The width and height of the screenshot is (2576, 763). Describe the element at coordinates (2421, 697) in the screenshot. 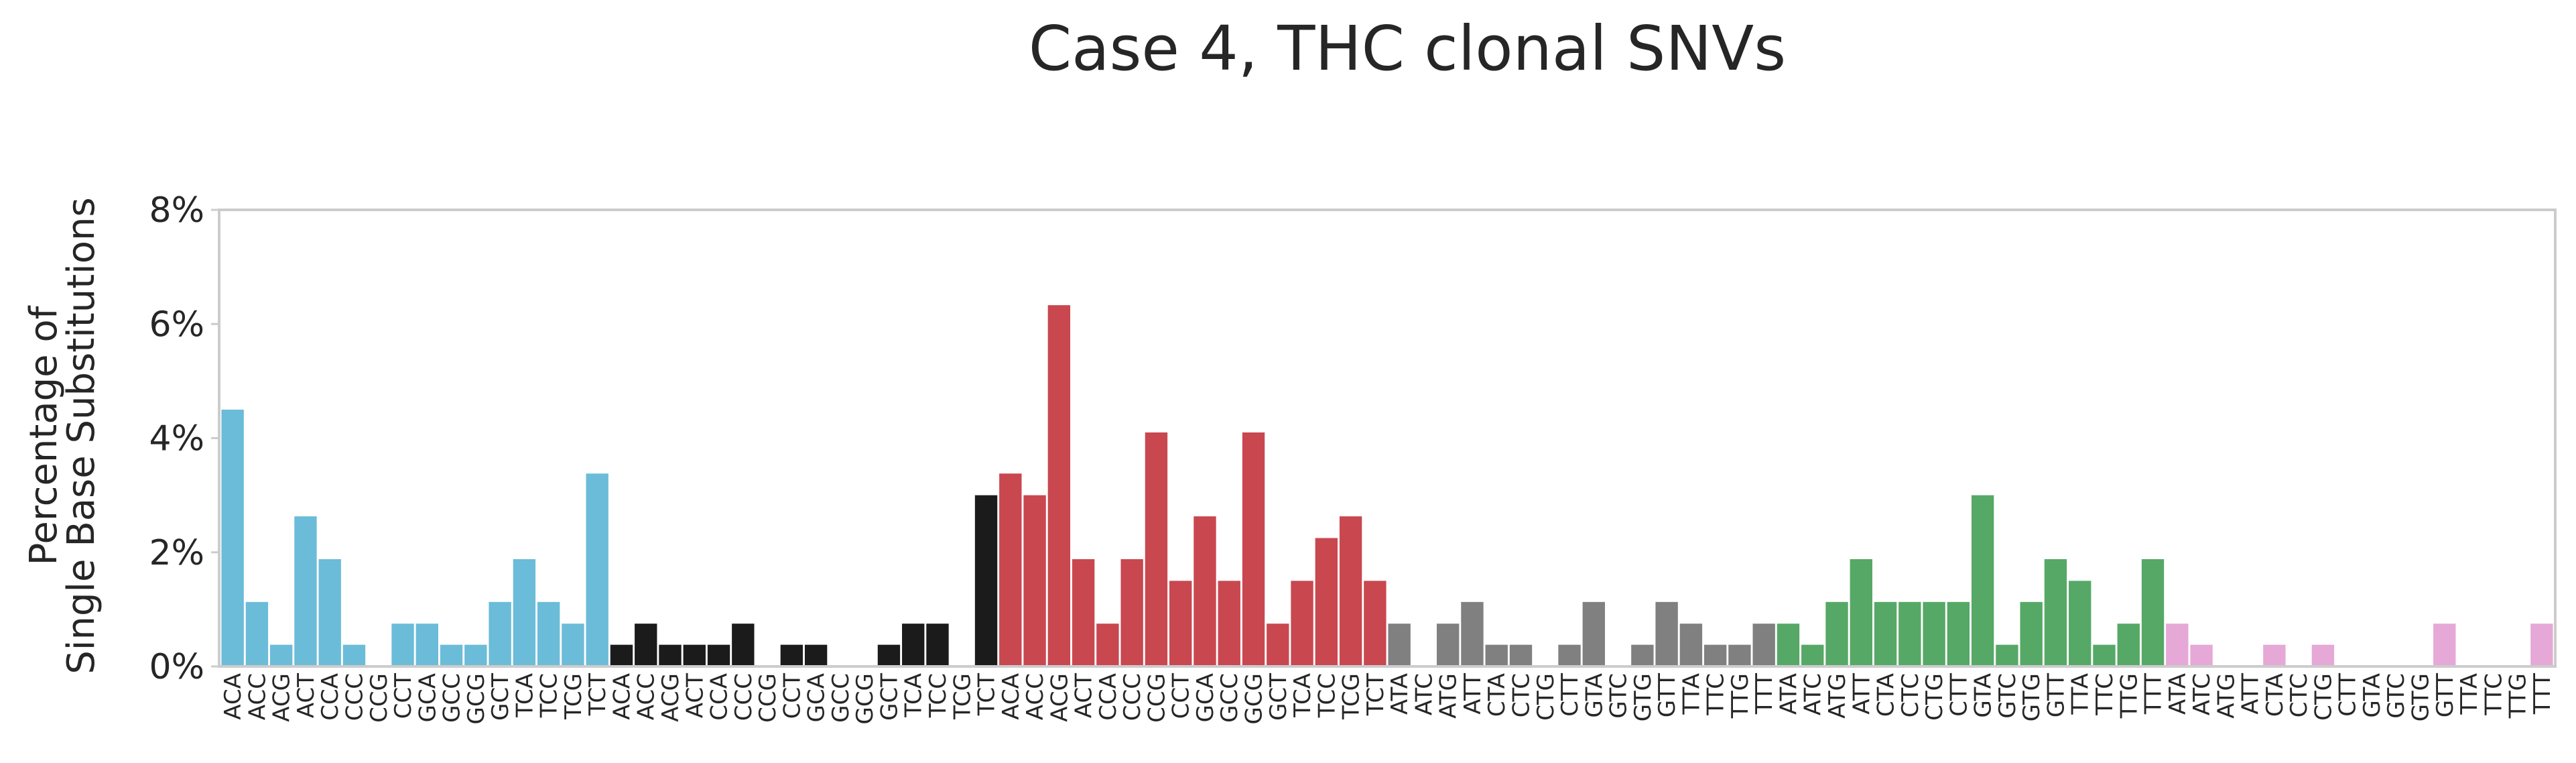

I see `x-tick-label: GTG` at that location.